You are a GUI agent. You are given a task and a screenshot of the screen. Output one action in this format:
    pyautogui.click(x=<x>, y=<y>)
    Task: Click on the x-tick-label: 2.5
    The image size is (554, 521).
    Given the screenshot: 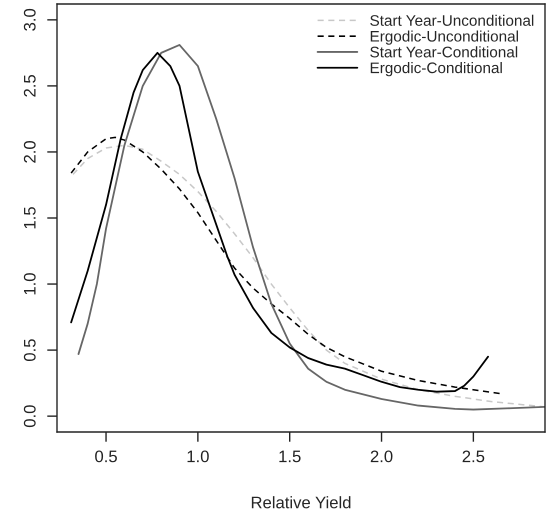 What is the action you would take?
    pyautogui.click(x=473, y=456)
    